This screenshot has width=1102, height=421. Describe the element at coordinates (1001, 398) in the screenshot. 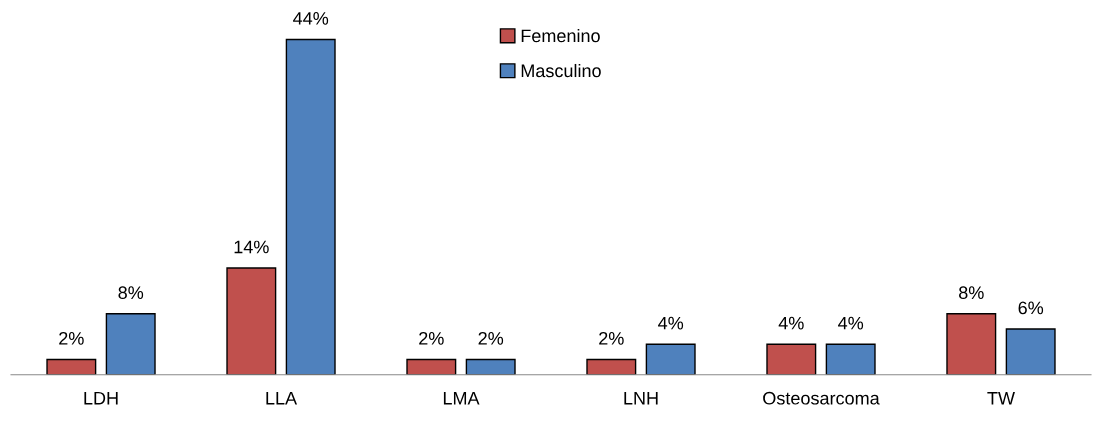

I see `x-tick-label: TW` at that location.